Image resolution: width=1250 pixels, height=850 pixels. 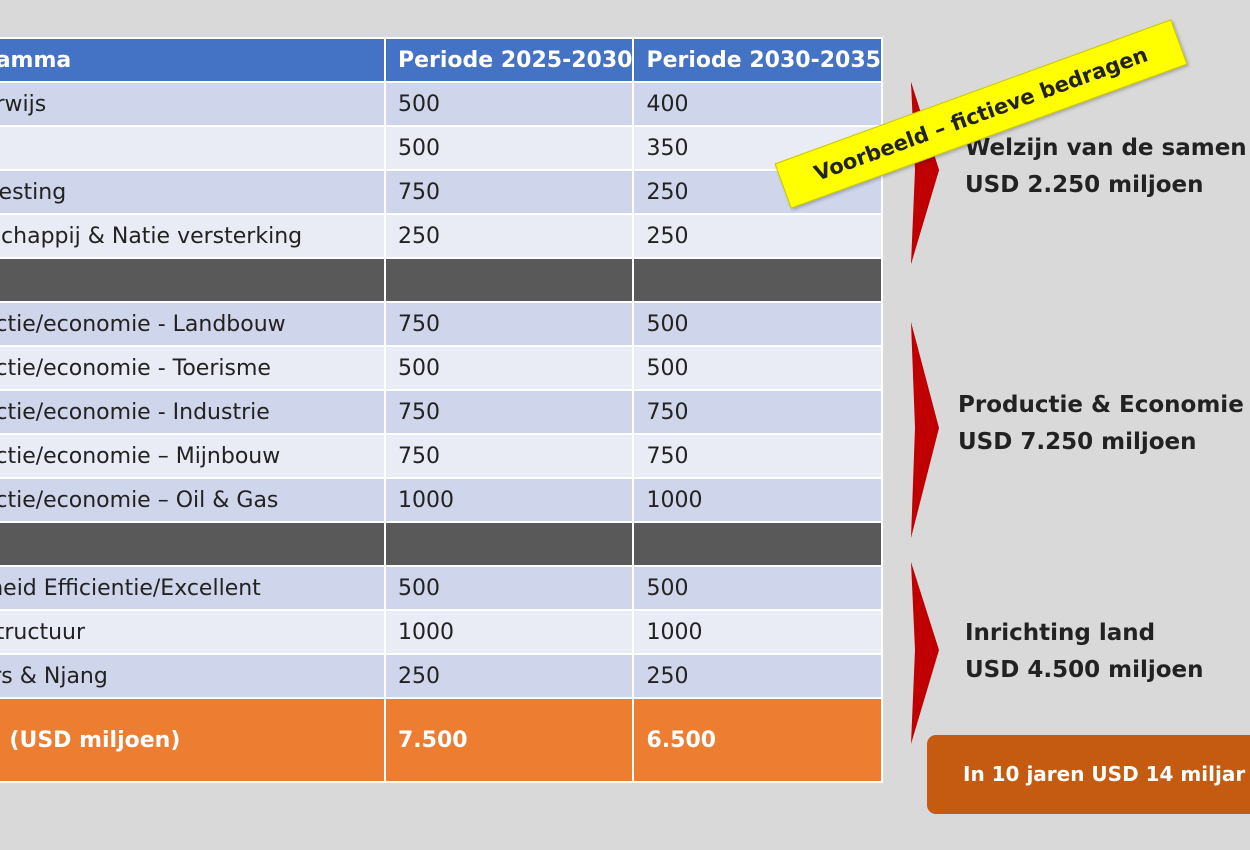 What do you see at coordinates (1084, 185) in the screenshot?
I see `group-amount: USD 2.250 miljoen` at bounding box center [1084, 185].